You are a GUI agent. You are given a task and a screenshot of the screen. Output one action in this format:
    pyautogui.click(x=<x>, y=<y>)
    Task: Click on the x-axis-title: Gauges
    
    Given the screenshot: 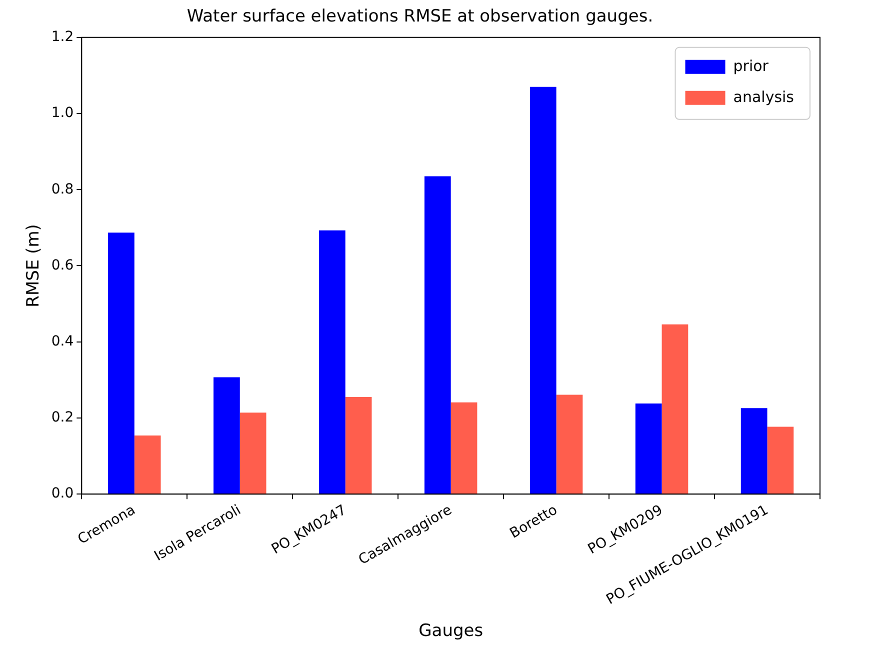 What is the action you would take?
    pyautogui.click(x=451, y=631)
    